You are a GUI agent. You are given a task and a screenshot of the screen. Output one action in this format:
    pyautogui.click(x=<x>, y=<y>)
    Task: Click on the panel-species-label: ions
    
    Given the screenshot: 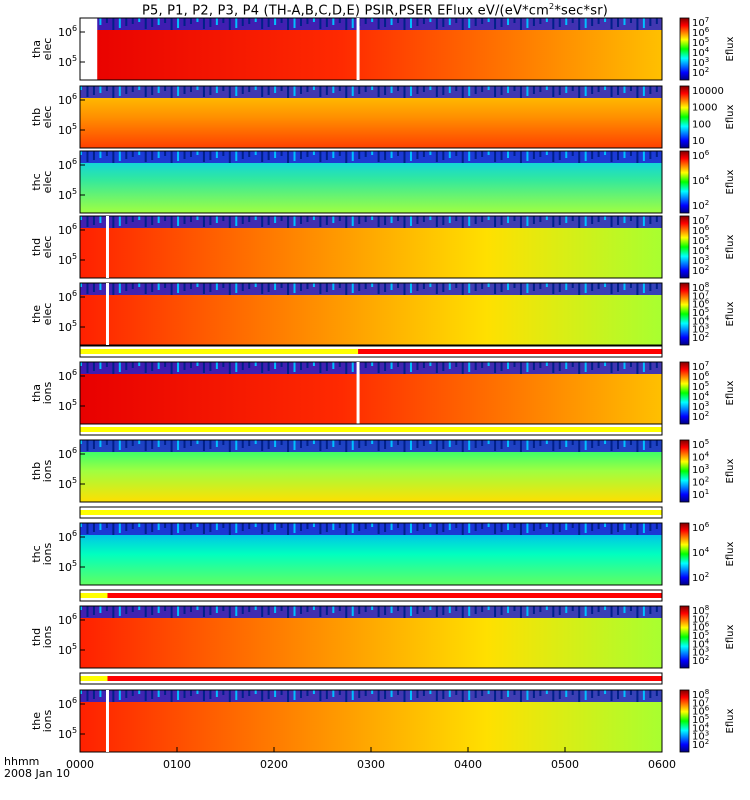 What is the action you would take?
    pyautogui.click(x=47, y=470)
    